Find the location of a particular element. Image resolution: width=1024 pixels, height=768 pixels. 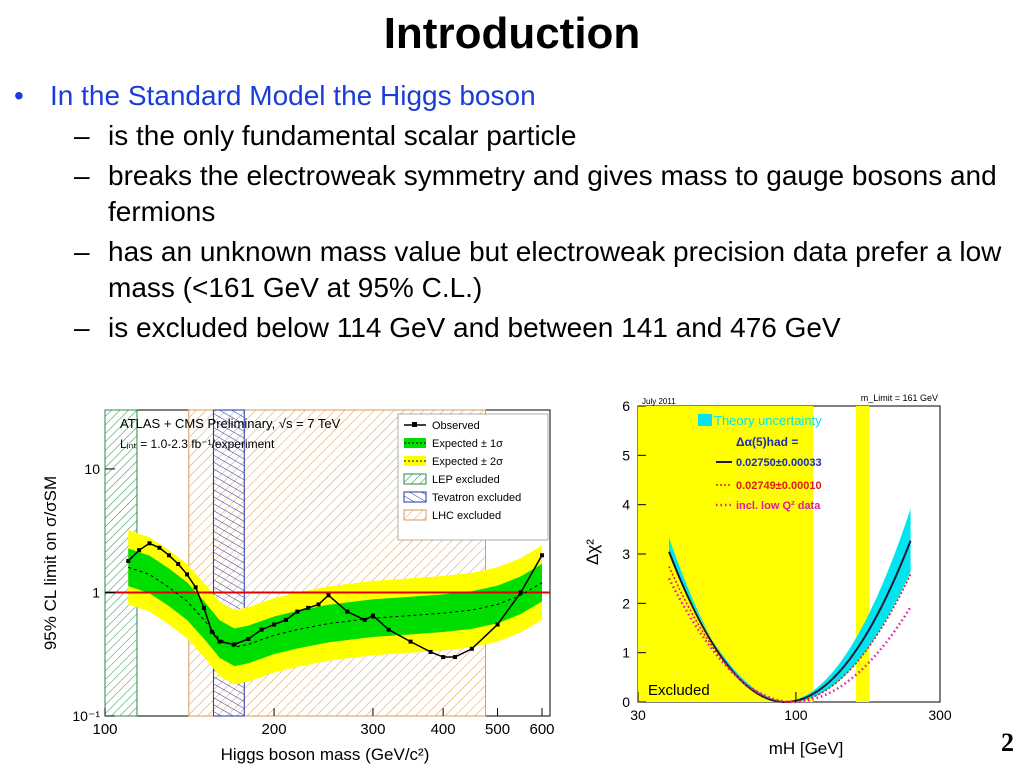

legend-lep: LEP excluded is located at coordinates (451, 479).